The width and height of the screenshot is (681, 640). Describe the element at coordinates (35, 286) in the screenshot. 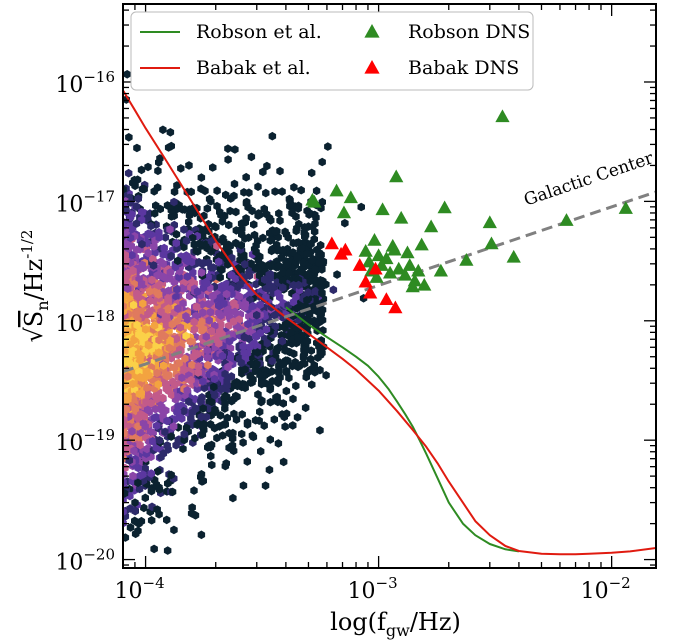

I see `y-axis-label: √Sn/Hz-1/2` at that location.